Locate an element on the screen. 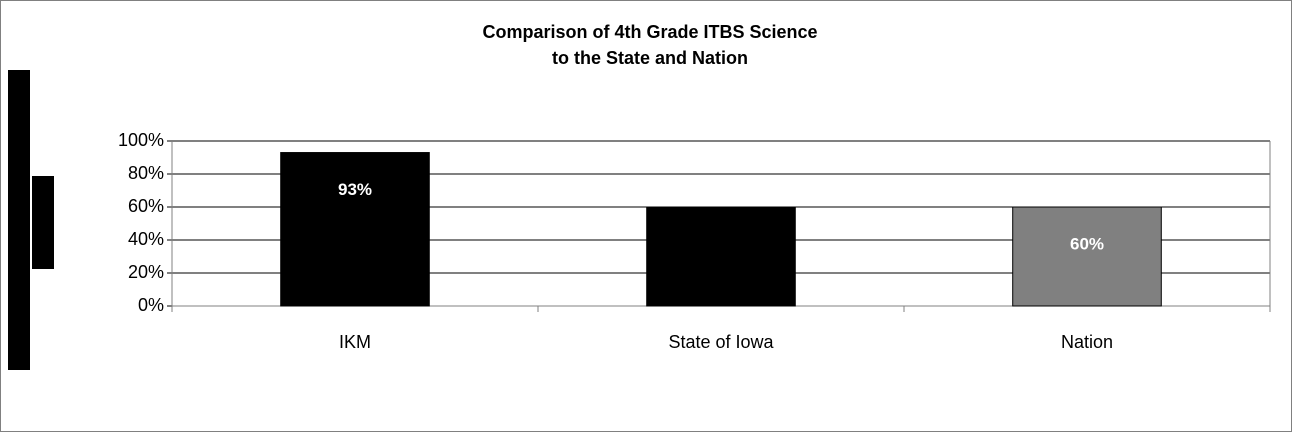 This screenshot has width=1293, height=433. y-tick-label: 20% is located at coordinates (146, 272).